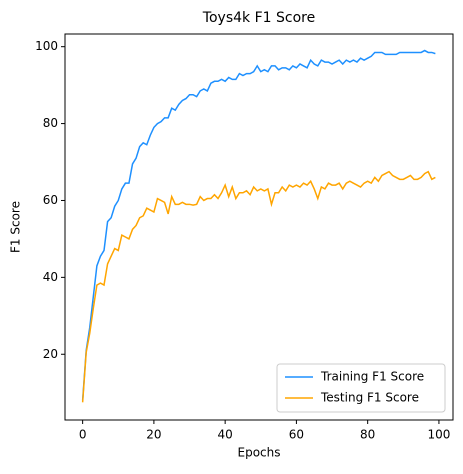  What do you see at coordinates (153, 435) in the screenshot?
I see `x-tick-label: 20` at bounding box center [153, 435].